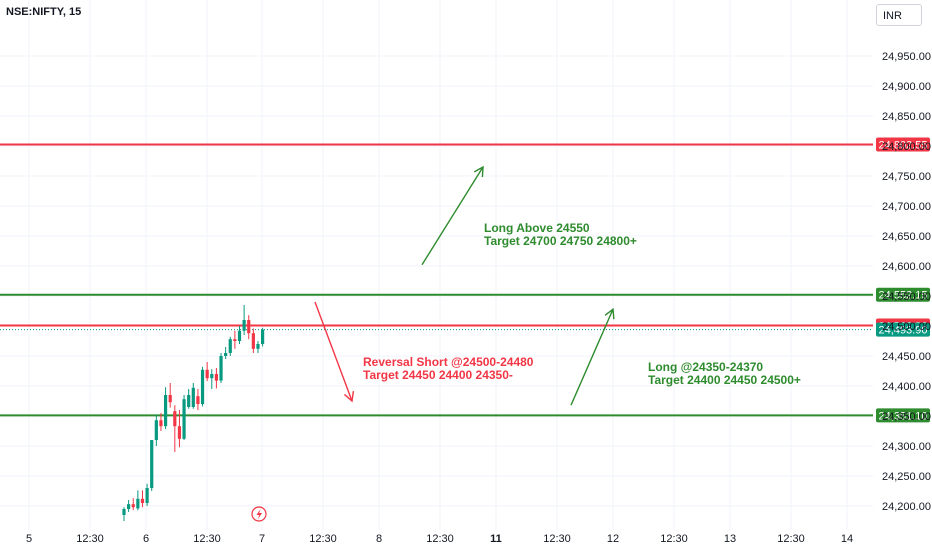 The image size is (932, 555). I want to click on last-price-tag: 24,493.90, so click(903, 331).